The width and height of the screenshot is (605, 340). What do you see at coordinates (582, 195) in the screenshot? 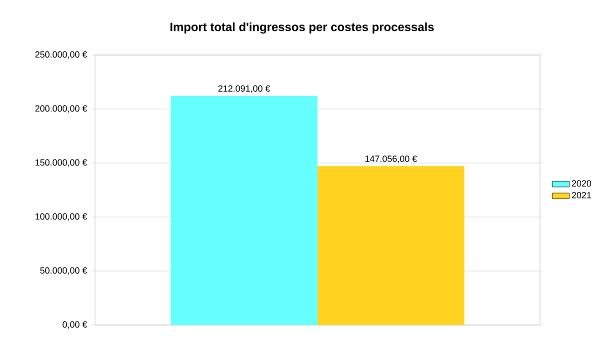
I see `legend-label: 2021` at bounding box center [582, 195].